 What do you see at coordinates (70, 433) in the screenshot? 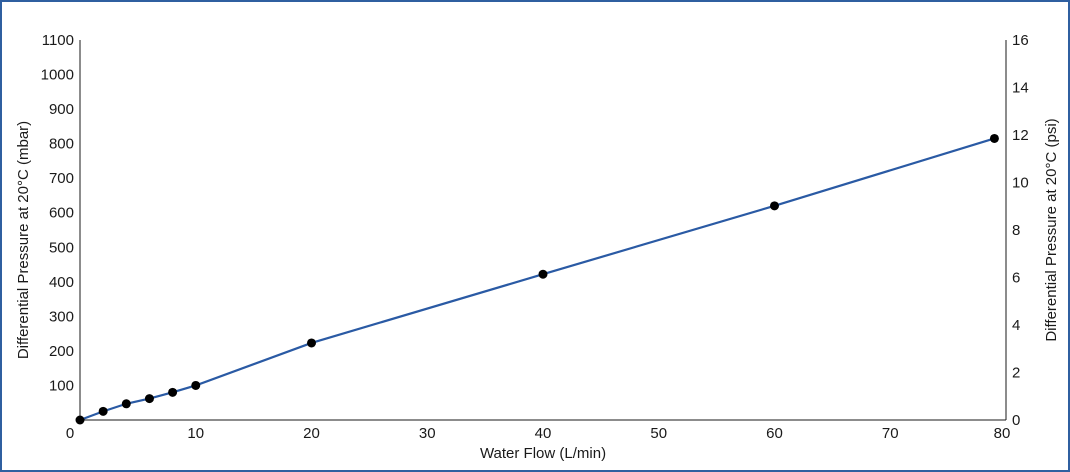
I see `x-tick-label: 0` at bounding box center [70, 433].